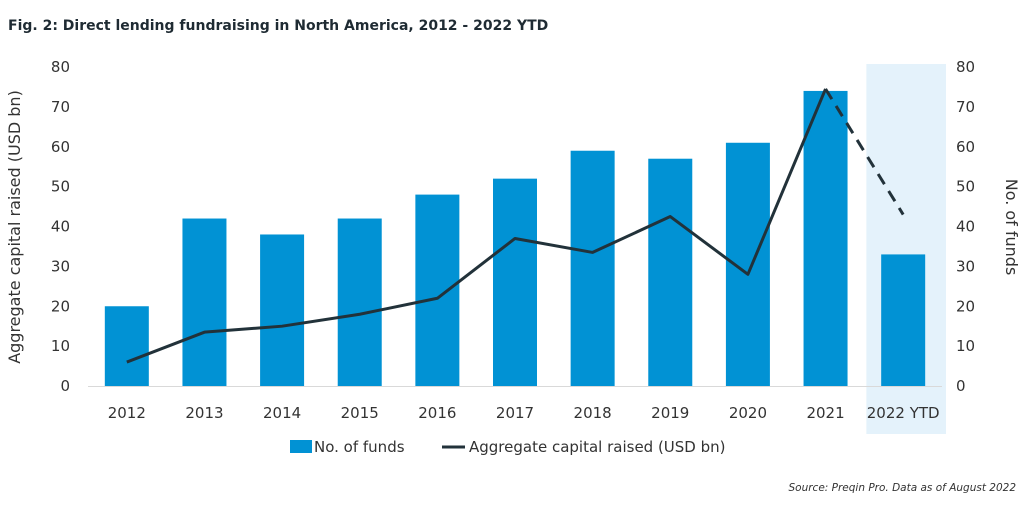  I want to click on right-axis-title: No. of funds, so click(1011, 227).